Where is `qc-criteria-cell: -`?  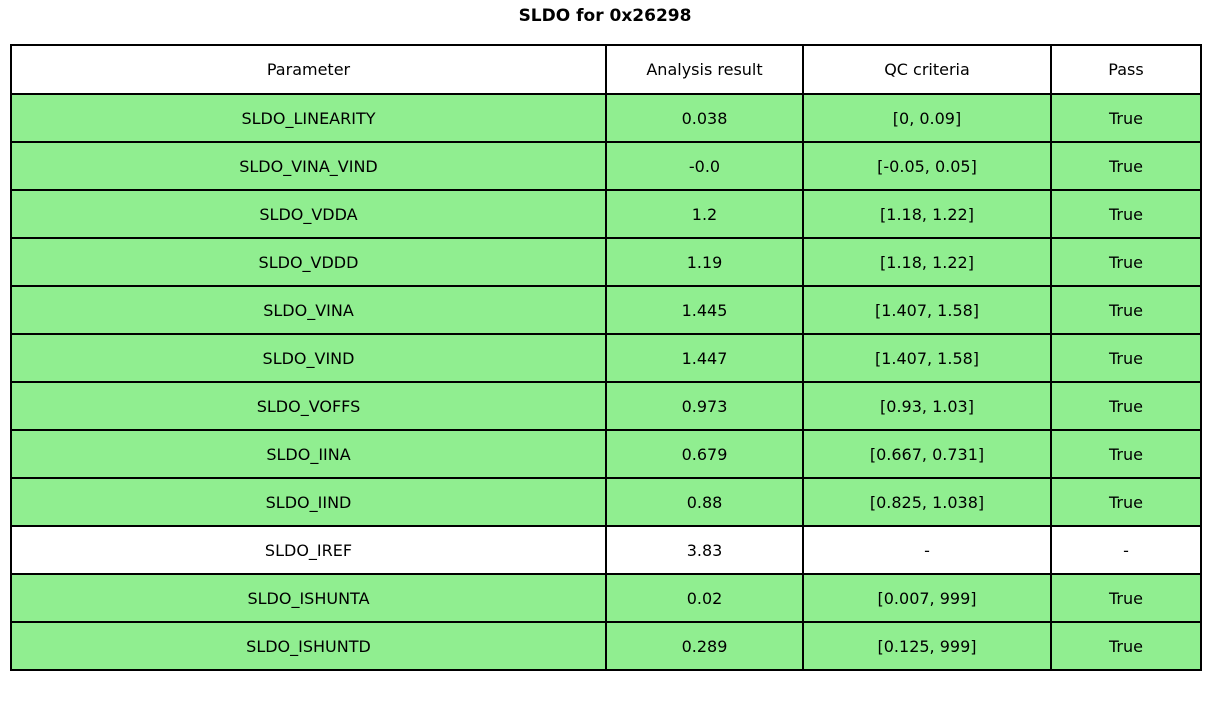 qc-criteria-cell: - is located at coordinates (927, 550).